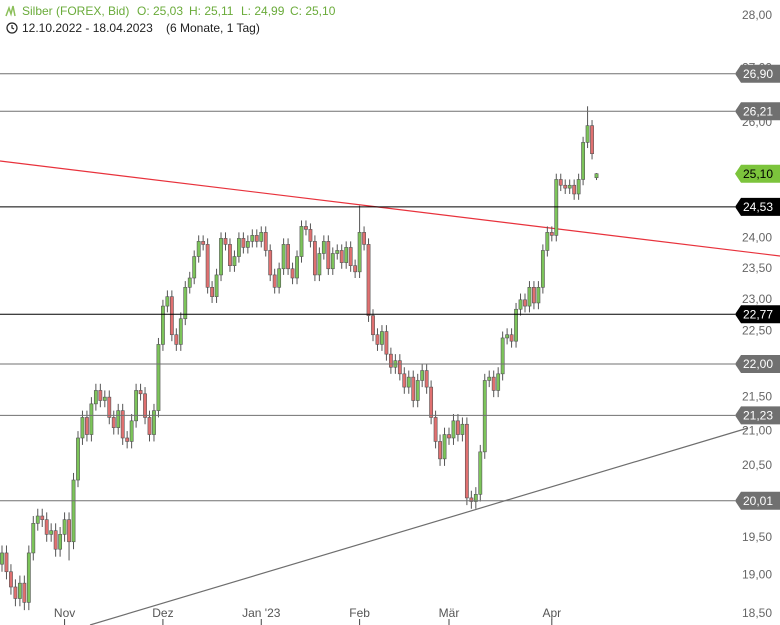 This screenshot has width=780, height=625. I want to click on level-label: 21,23, so click(758, 416).